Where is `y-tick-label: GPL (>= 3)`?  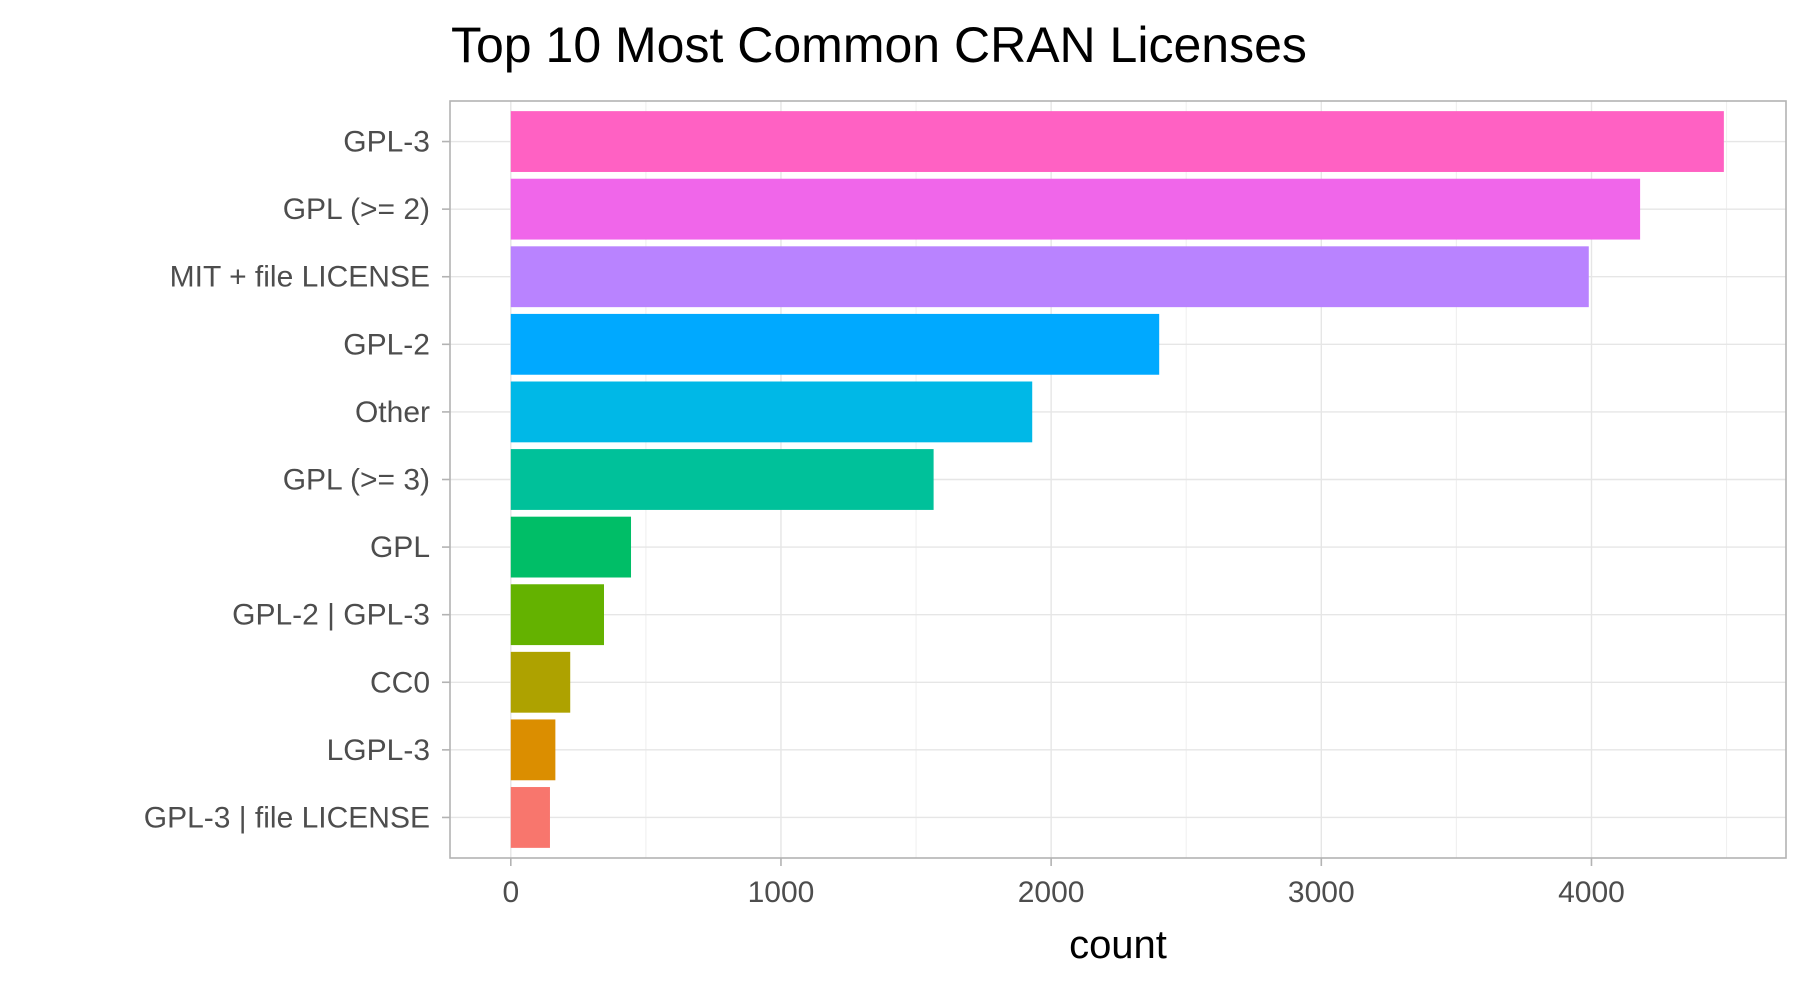 y-tick-label: GPL (>= 3) is located at coordinates (356, 480).